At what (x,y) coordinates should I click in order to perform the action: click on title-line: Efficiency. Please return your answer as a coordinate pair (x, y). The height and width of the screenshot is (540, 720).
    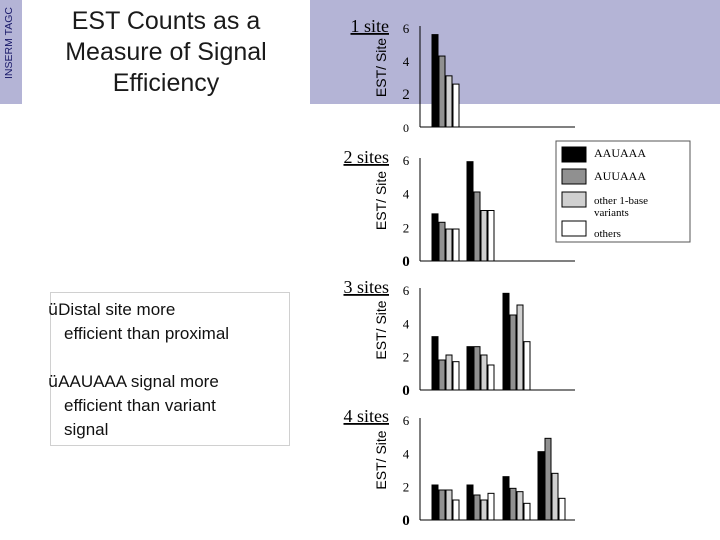
    Looking at the image, I should click on (166, 83).